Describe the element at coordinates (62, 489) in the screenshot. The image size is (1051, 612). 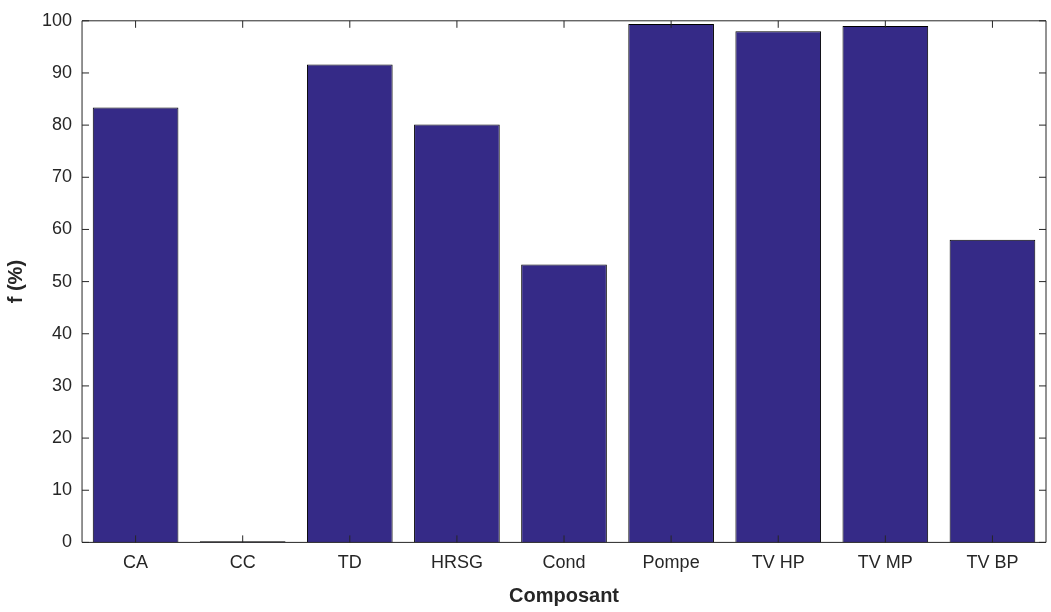
I see `y-tick-label: 10` at that location.